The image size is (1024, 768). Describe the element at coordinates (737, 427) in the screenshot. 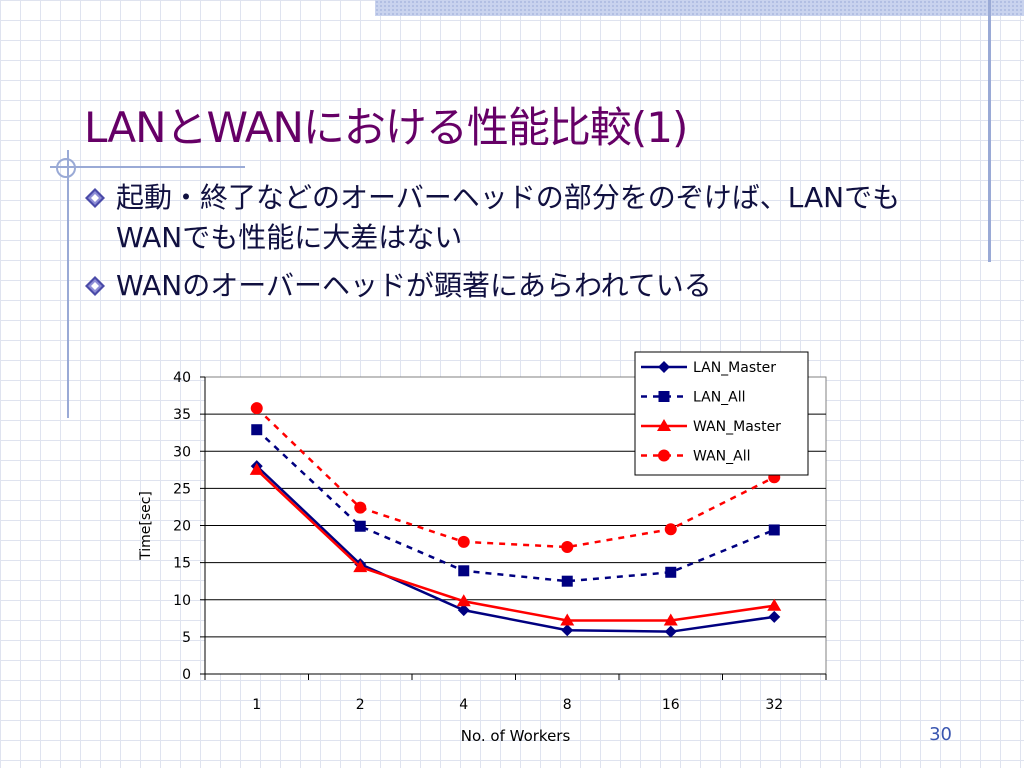

I see `legend-label: WAN_Master` at that location.